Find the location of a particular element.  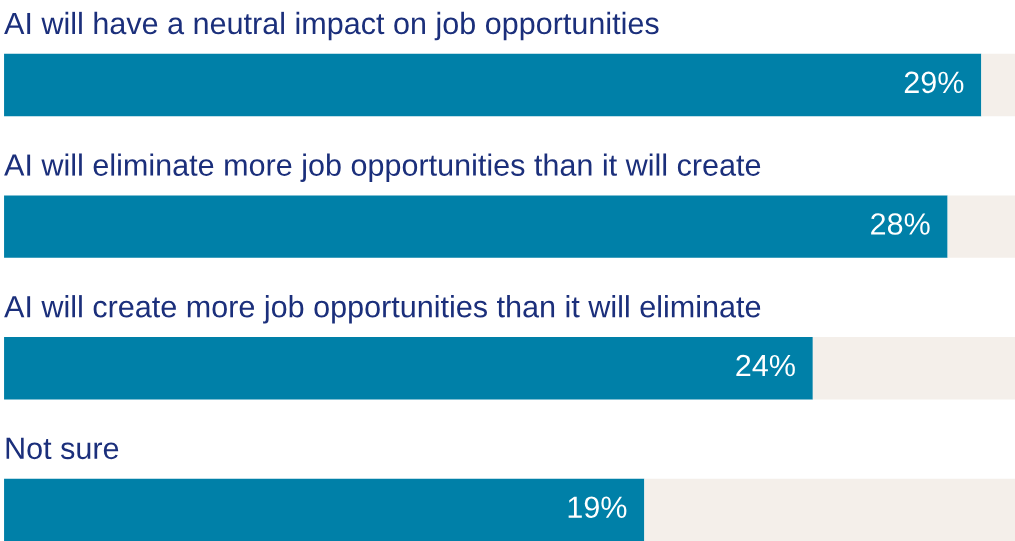

y-tick-label: Not sure is located at coordinates (62, 448).